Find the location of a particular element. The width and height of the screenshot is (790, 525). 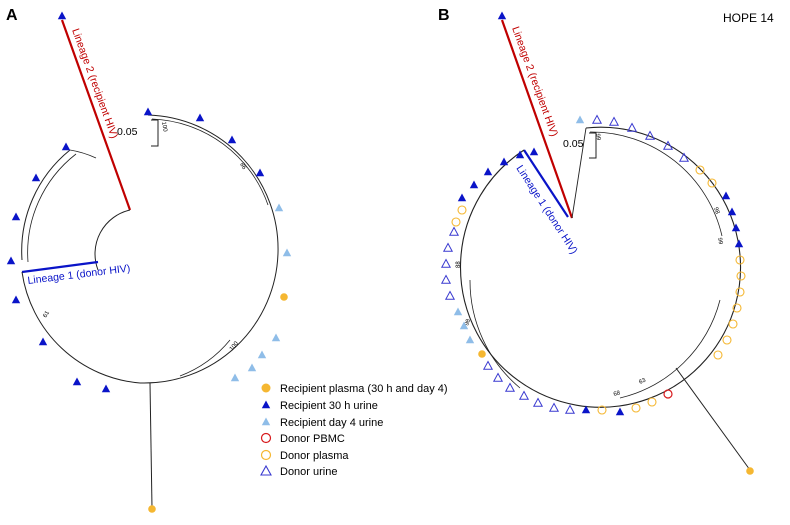

legend-label: Recipient 30 h urine is located at coordinates (329, 406).